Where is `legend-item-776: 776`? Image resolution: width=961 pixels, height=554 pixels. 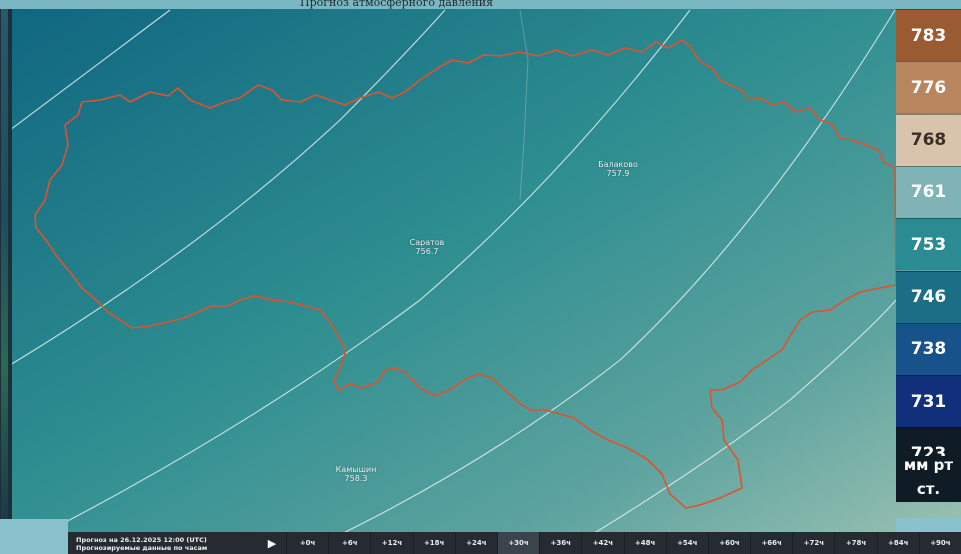 legend-item-776: 776 is located at coordinates (928, 87).